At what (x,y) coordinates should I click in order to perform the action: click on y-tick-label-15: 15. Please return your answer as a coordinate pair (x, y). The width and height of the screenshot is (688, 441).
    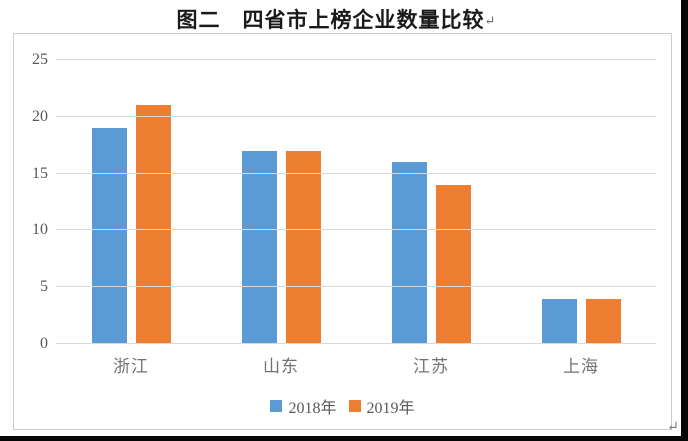
    Looking at the image, I should click on (40, 173).